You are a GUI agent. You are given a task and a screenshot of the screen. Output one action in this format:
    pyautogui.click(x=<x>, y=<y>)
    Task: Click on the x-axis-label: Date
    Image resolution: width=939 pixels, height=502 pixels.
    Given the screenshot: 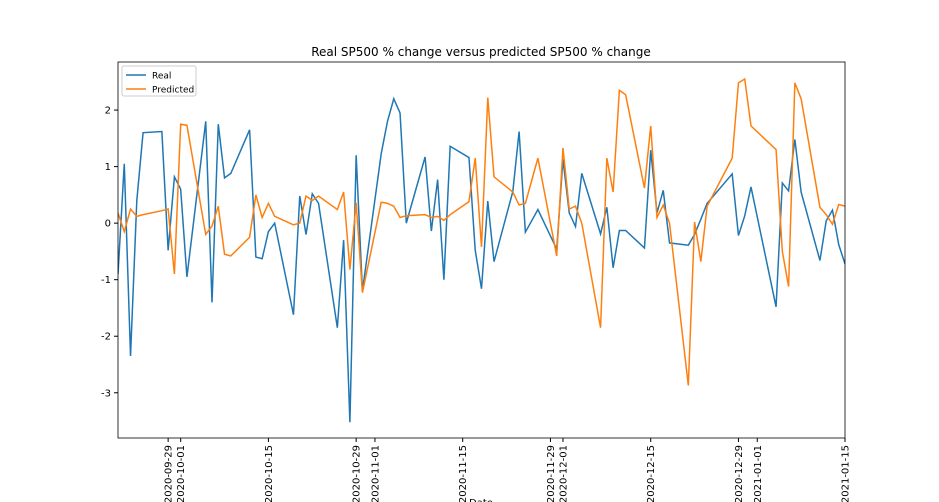 What is the action you would take?
    pyautogui.click(x=481, y=500)
    